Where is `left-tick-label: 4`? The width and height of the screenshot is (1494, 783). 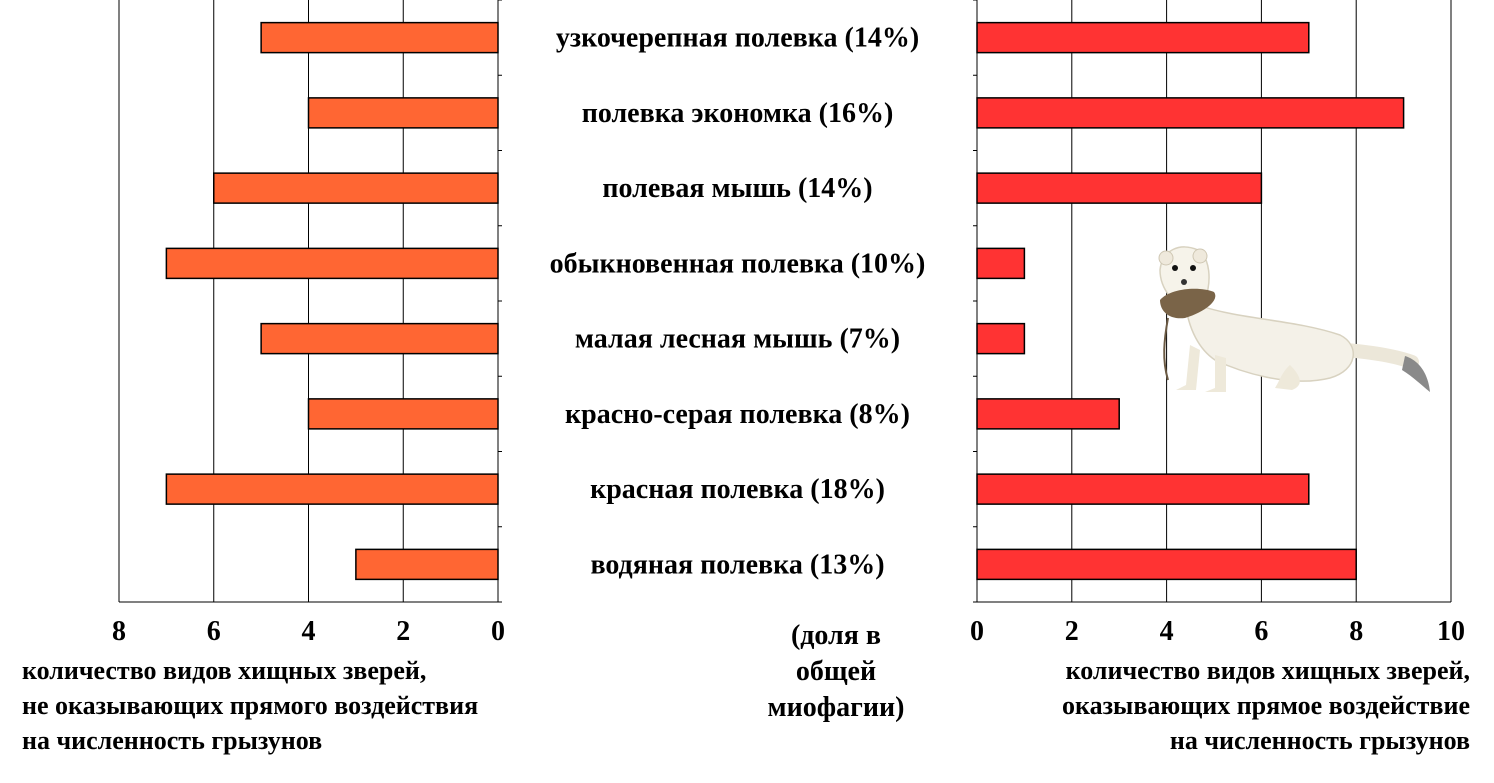
left-tick-label: 4 is located at coordinates (309, 631).